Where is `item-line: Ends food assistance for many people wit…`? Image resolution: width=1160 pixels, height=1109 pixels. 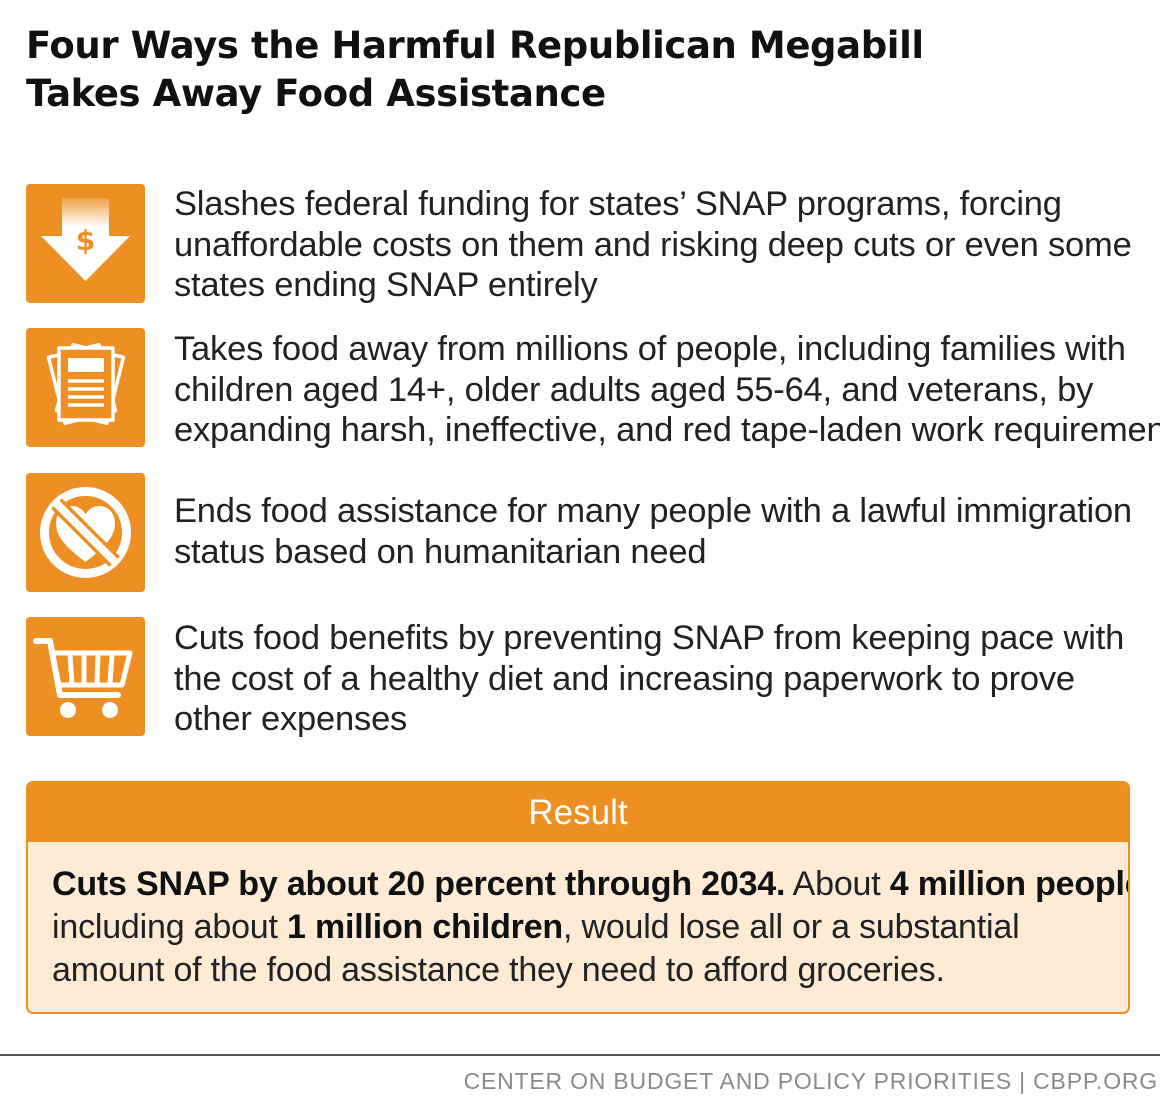
item-line: Ends food assistance for many people wit… is located at coordinates (653, 511).